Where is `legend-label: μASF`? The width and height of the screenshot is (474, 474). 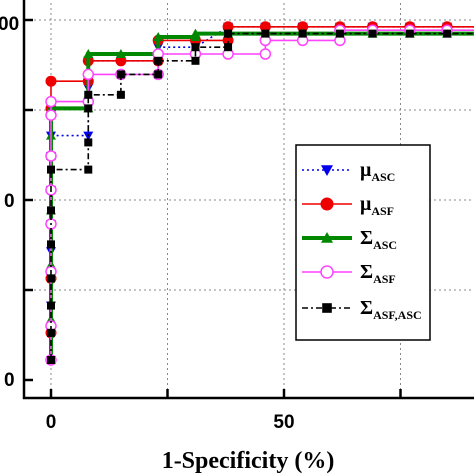
legend-label: μASF is located at coordinates (377, 205).